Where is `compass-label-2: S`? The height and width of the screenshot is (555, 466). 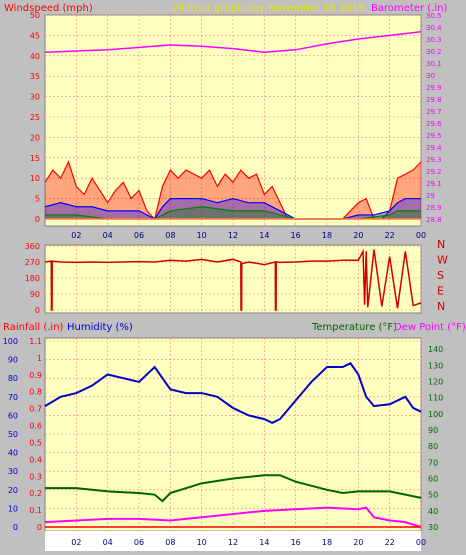 compass-label-2: S is located at coordinates (440, 275).